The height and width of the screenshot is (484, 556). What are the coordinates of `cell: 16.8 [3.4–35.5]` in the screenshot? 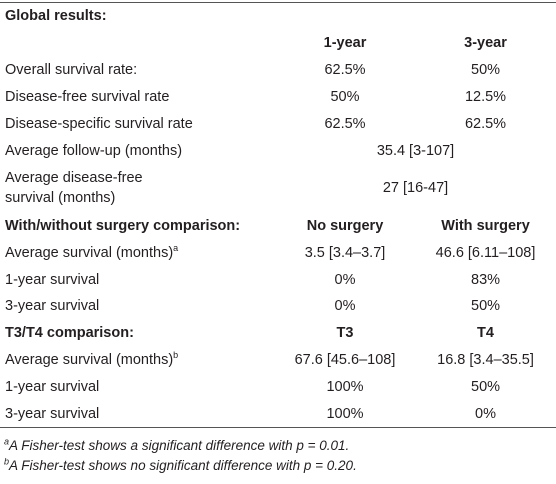 It's located at (485, 360).